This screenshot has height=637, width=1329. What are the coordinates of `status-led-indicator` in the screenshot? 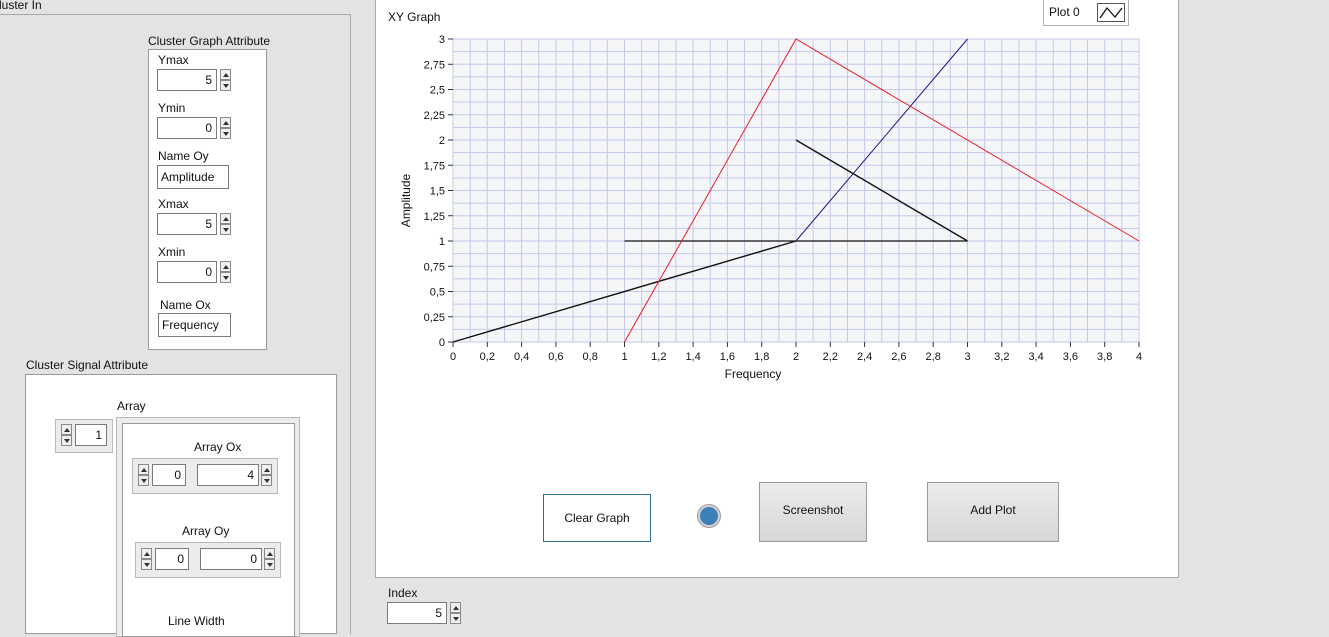 It's located at (709, 516).